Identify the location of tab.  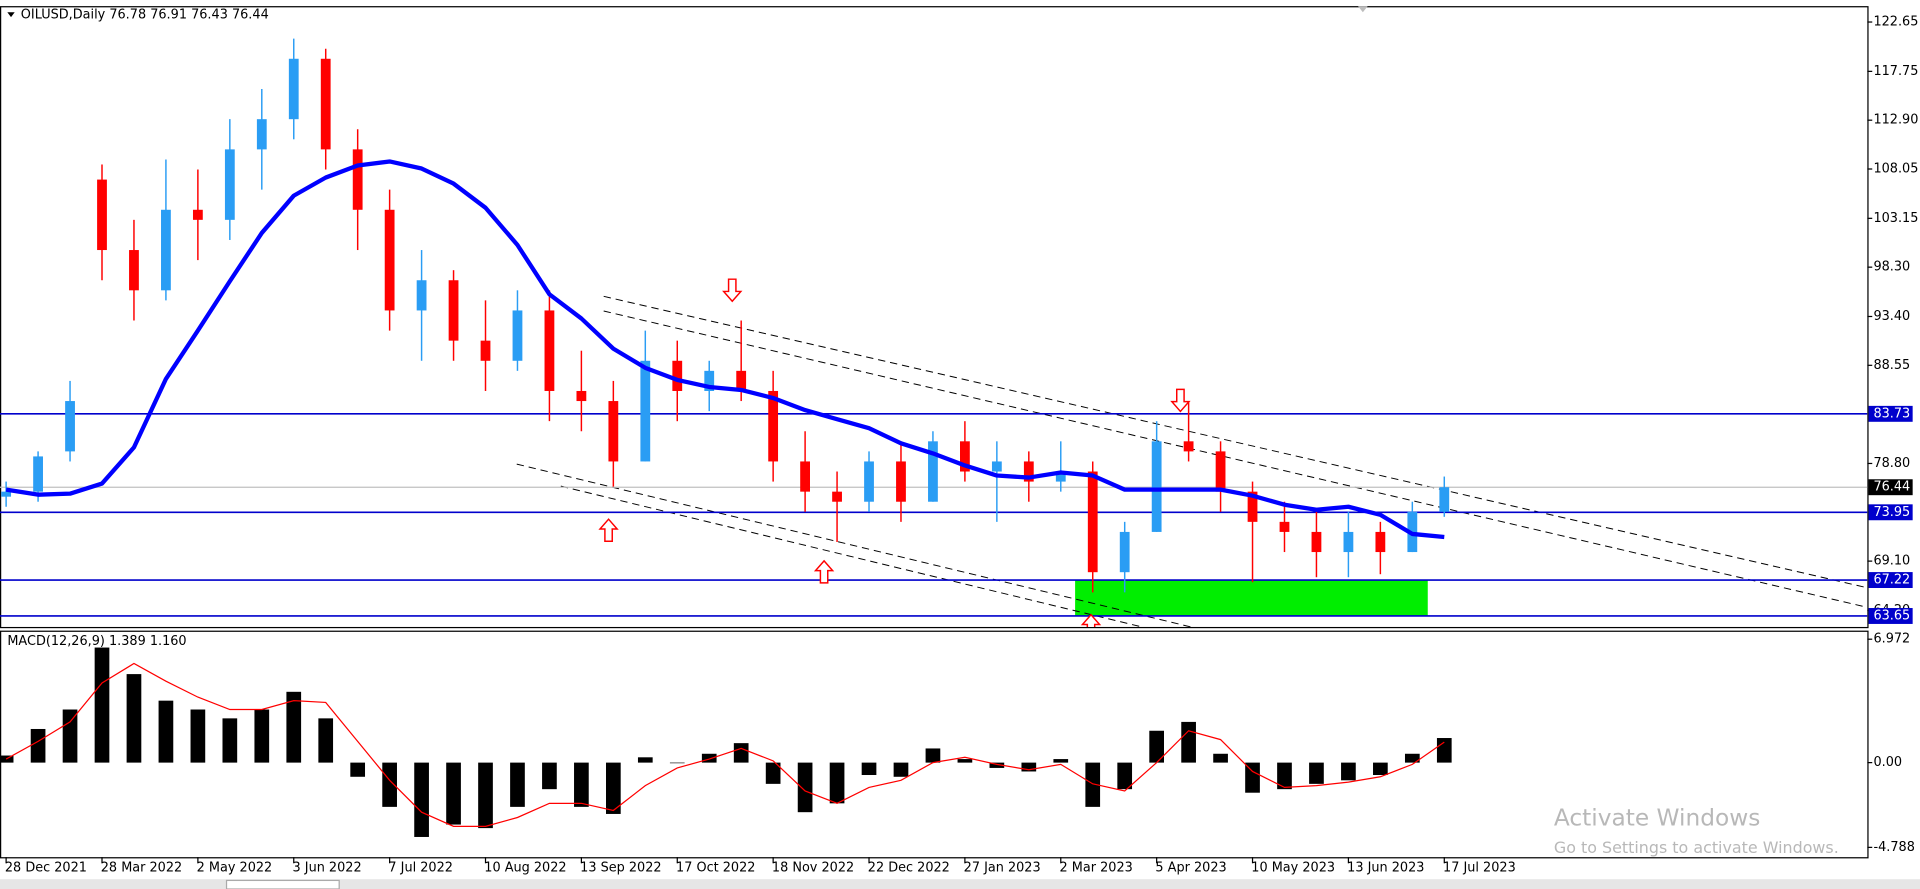
(282, 884).